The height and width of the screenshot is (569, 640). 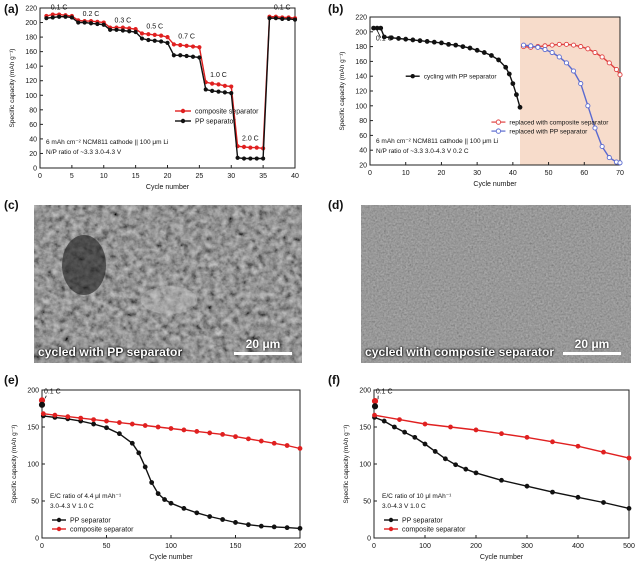 What do you see at coordinates (442, 173) in the screenshot?
I see `x-tick-label: 20` at bounding box center [442, 173].